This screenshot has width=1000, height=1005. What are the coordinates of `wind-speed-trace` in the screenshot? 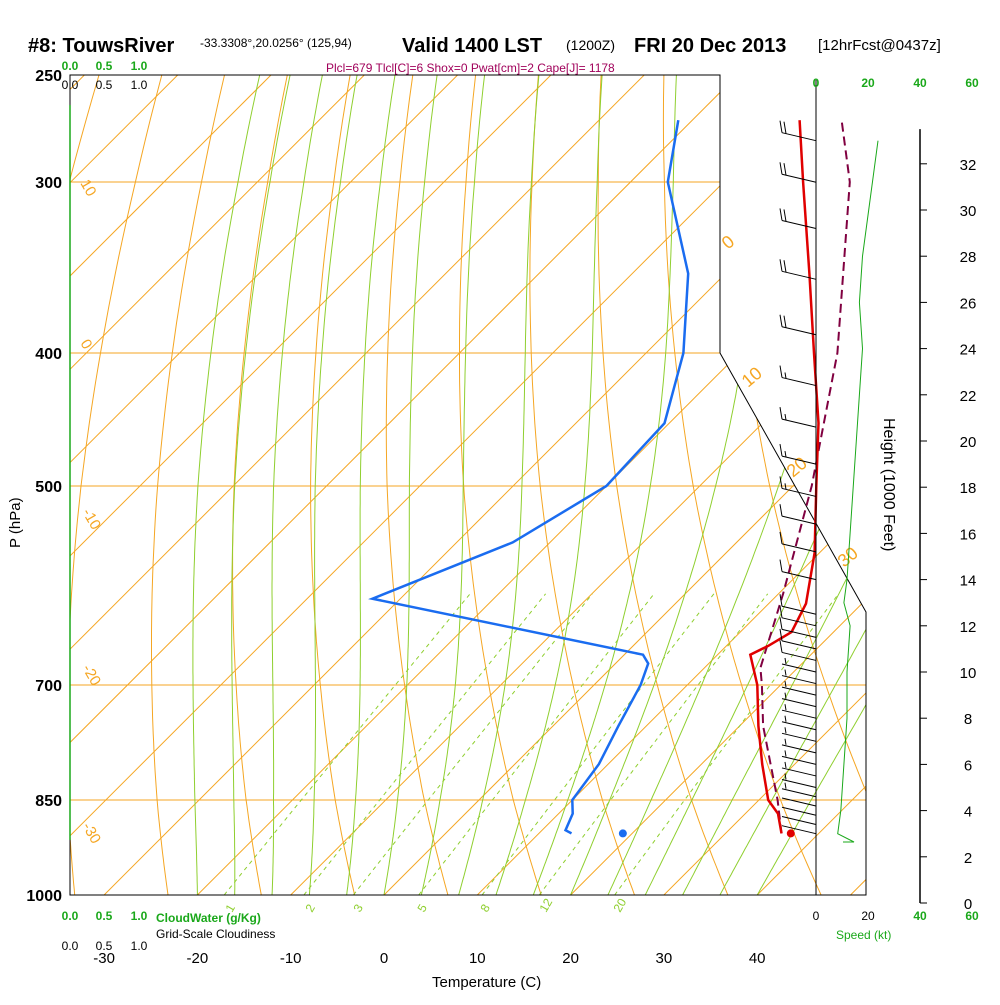 It's located at (858, 491).